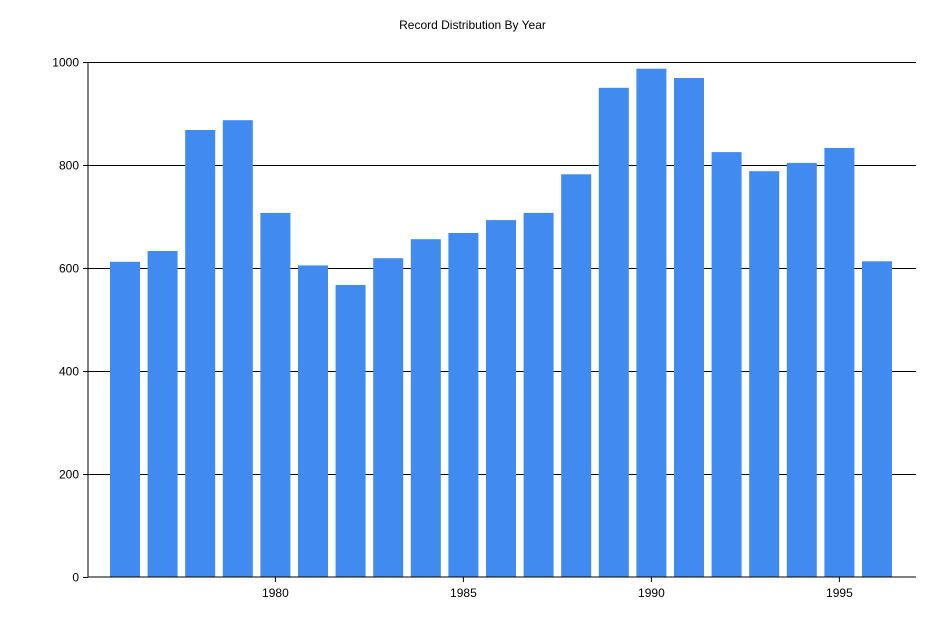  I want to click on y-tick-label: 200, so click(69, 475).